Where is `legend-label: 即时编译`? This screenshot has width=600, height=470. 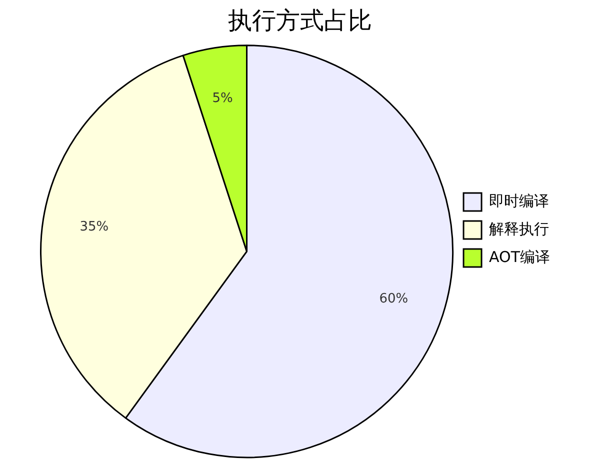 legend-label: 即时编译 is located at coordinates (519, 201).